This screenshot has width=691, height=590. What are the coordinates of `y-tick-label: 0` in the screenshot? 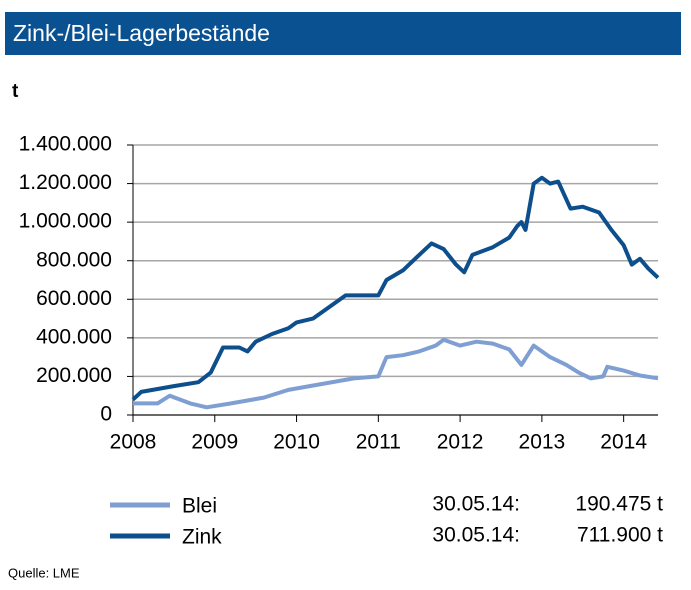 It's located at (106, 414).